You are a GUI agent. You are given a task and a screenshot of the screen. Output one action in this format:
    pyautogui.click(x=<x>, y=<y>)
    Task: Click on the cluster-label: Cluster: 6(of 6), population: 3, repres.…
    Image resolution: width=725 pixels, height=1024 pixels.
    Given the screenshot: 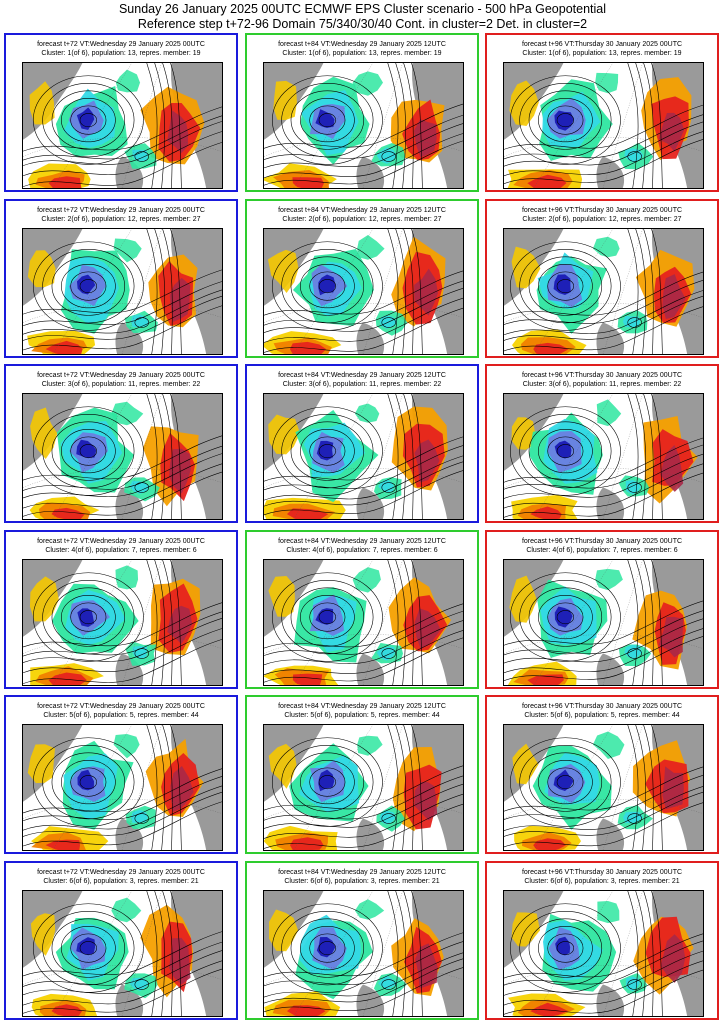 What is the action you would take?
    pyautogui.click(x=602, y=881)
    